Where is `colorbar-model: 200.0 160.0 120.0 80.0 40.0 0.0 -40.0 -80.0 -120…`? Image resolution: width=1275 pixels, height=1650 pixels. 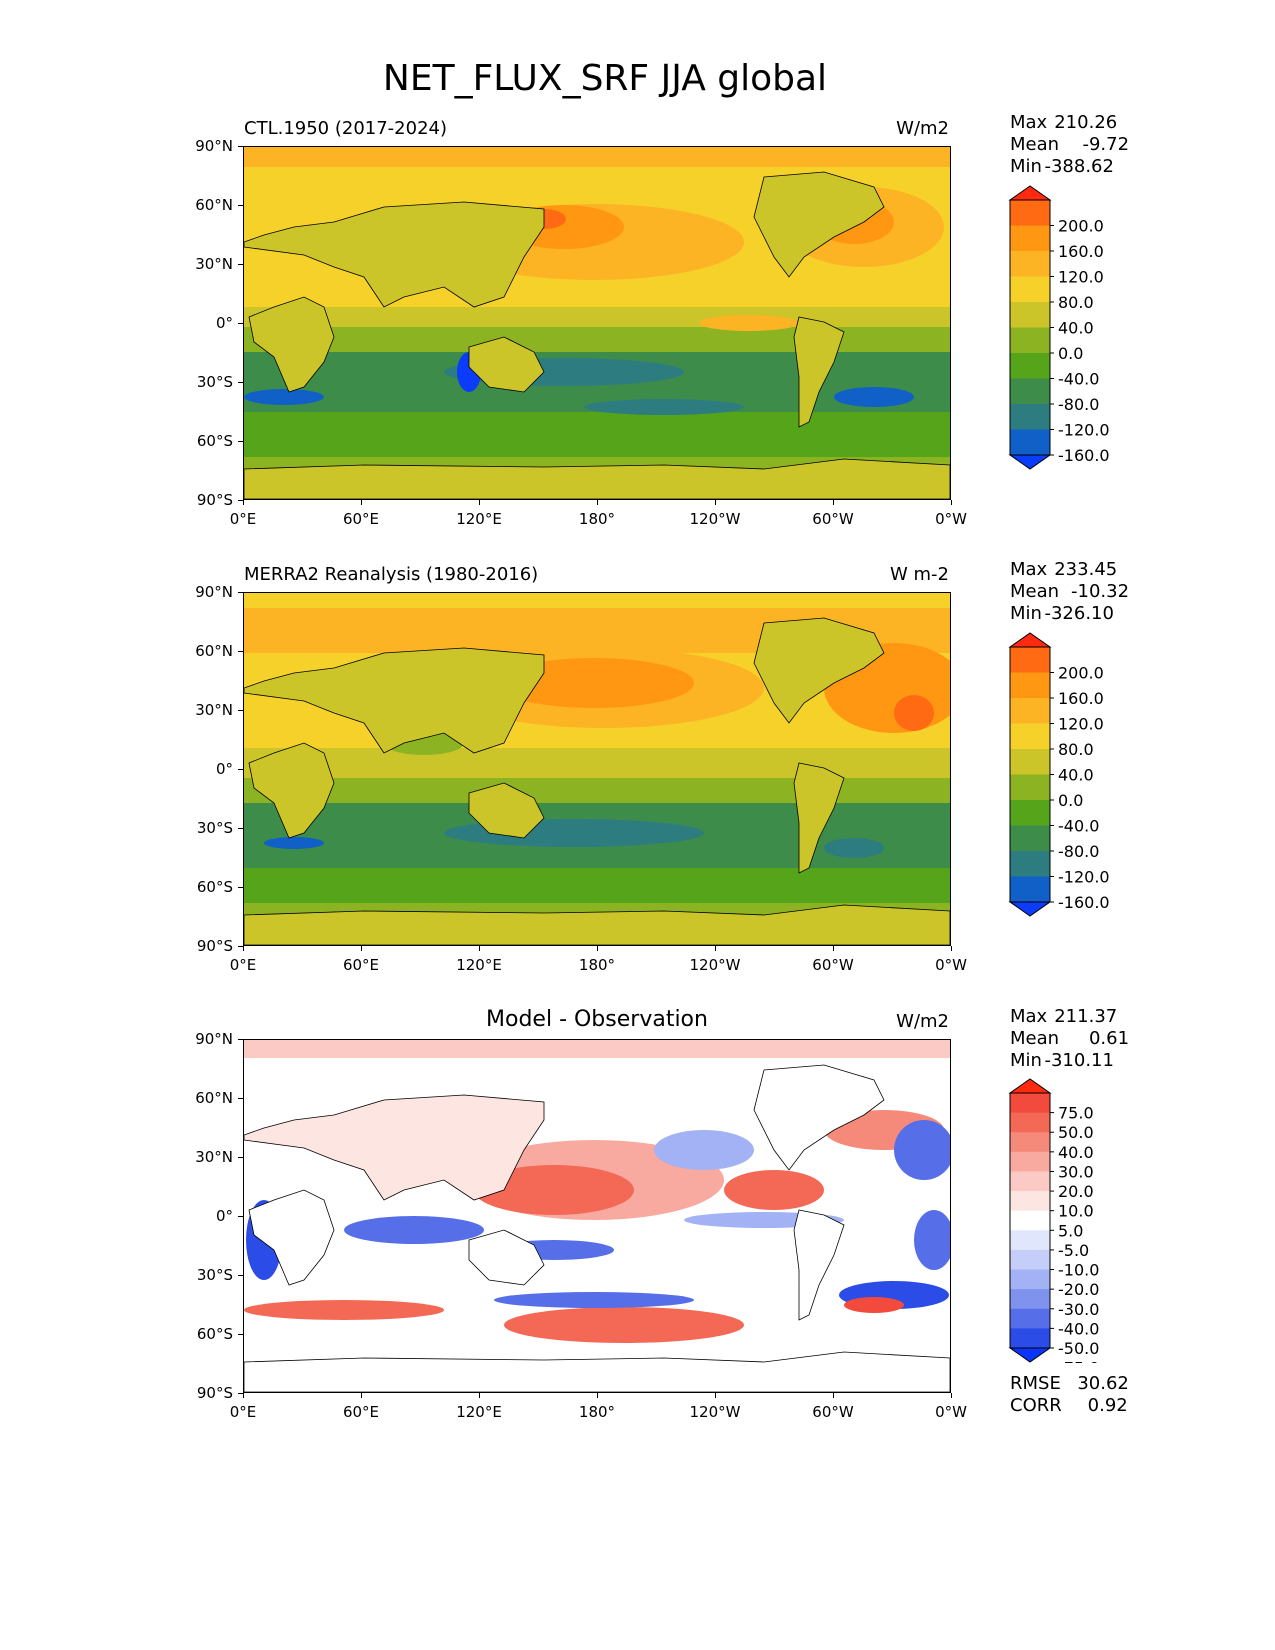 colorbar-model: 200.0 160.0 120.0 80.0 40.0 0.0 -40.0 -80.0 -120… is located at coordinates (1073, 327).